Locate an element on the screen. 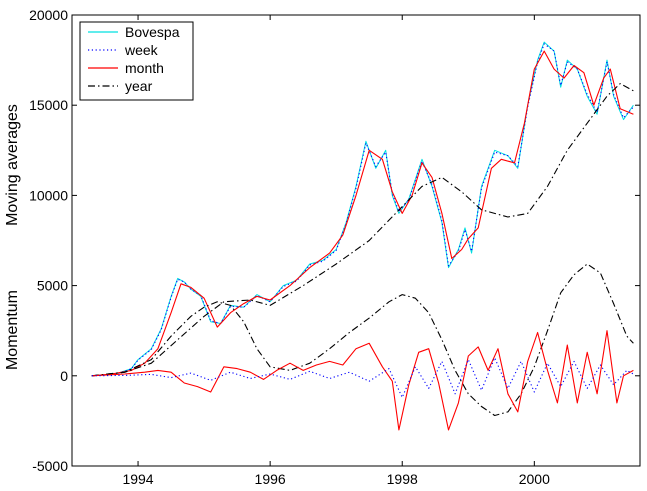  legend-box is located at coordinates (136, 61).